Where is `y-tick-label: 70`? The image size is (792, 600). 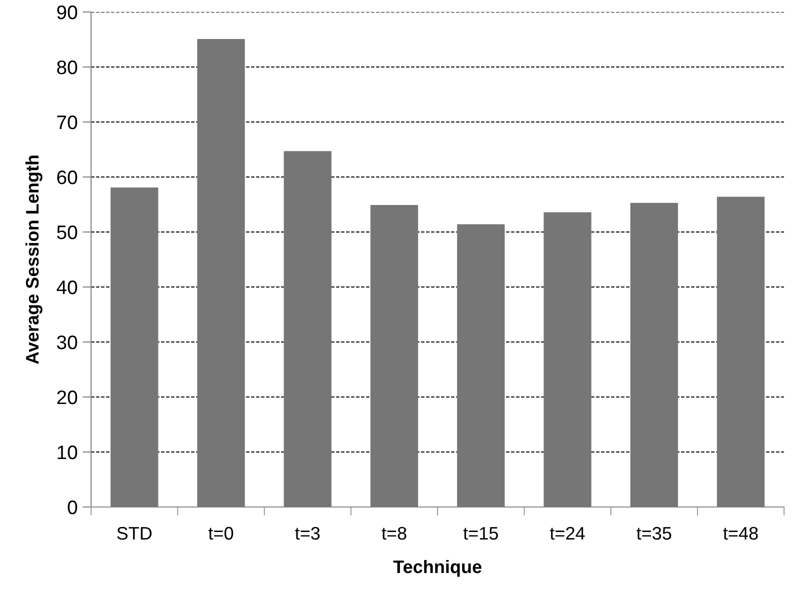
y-tick-label: 70 is located at coordinates (67, 122).